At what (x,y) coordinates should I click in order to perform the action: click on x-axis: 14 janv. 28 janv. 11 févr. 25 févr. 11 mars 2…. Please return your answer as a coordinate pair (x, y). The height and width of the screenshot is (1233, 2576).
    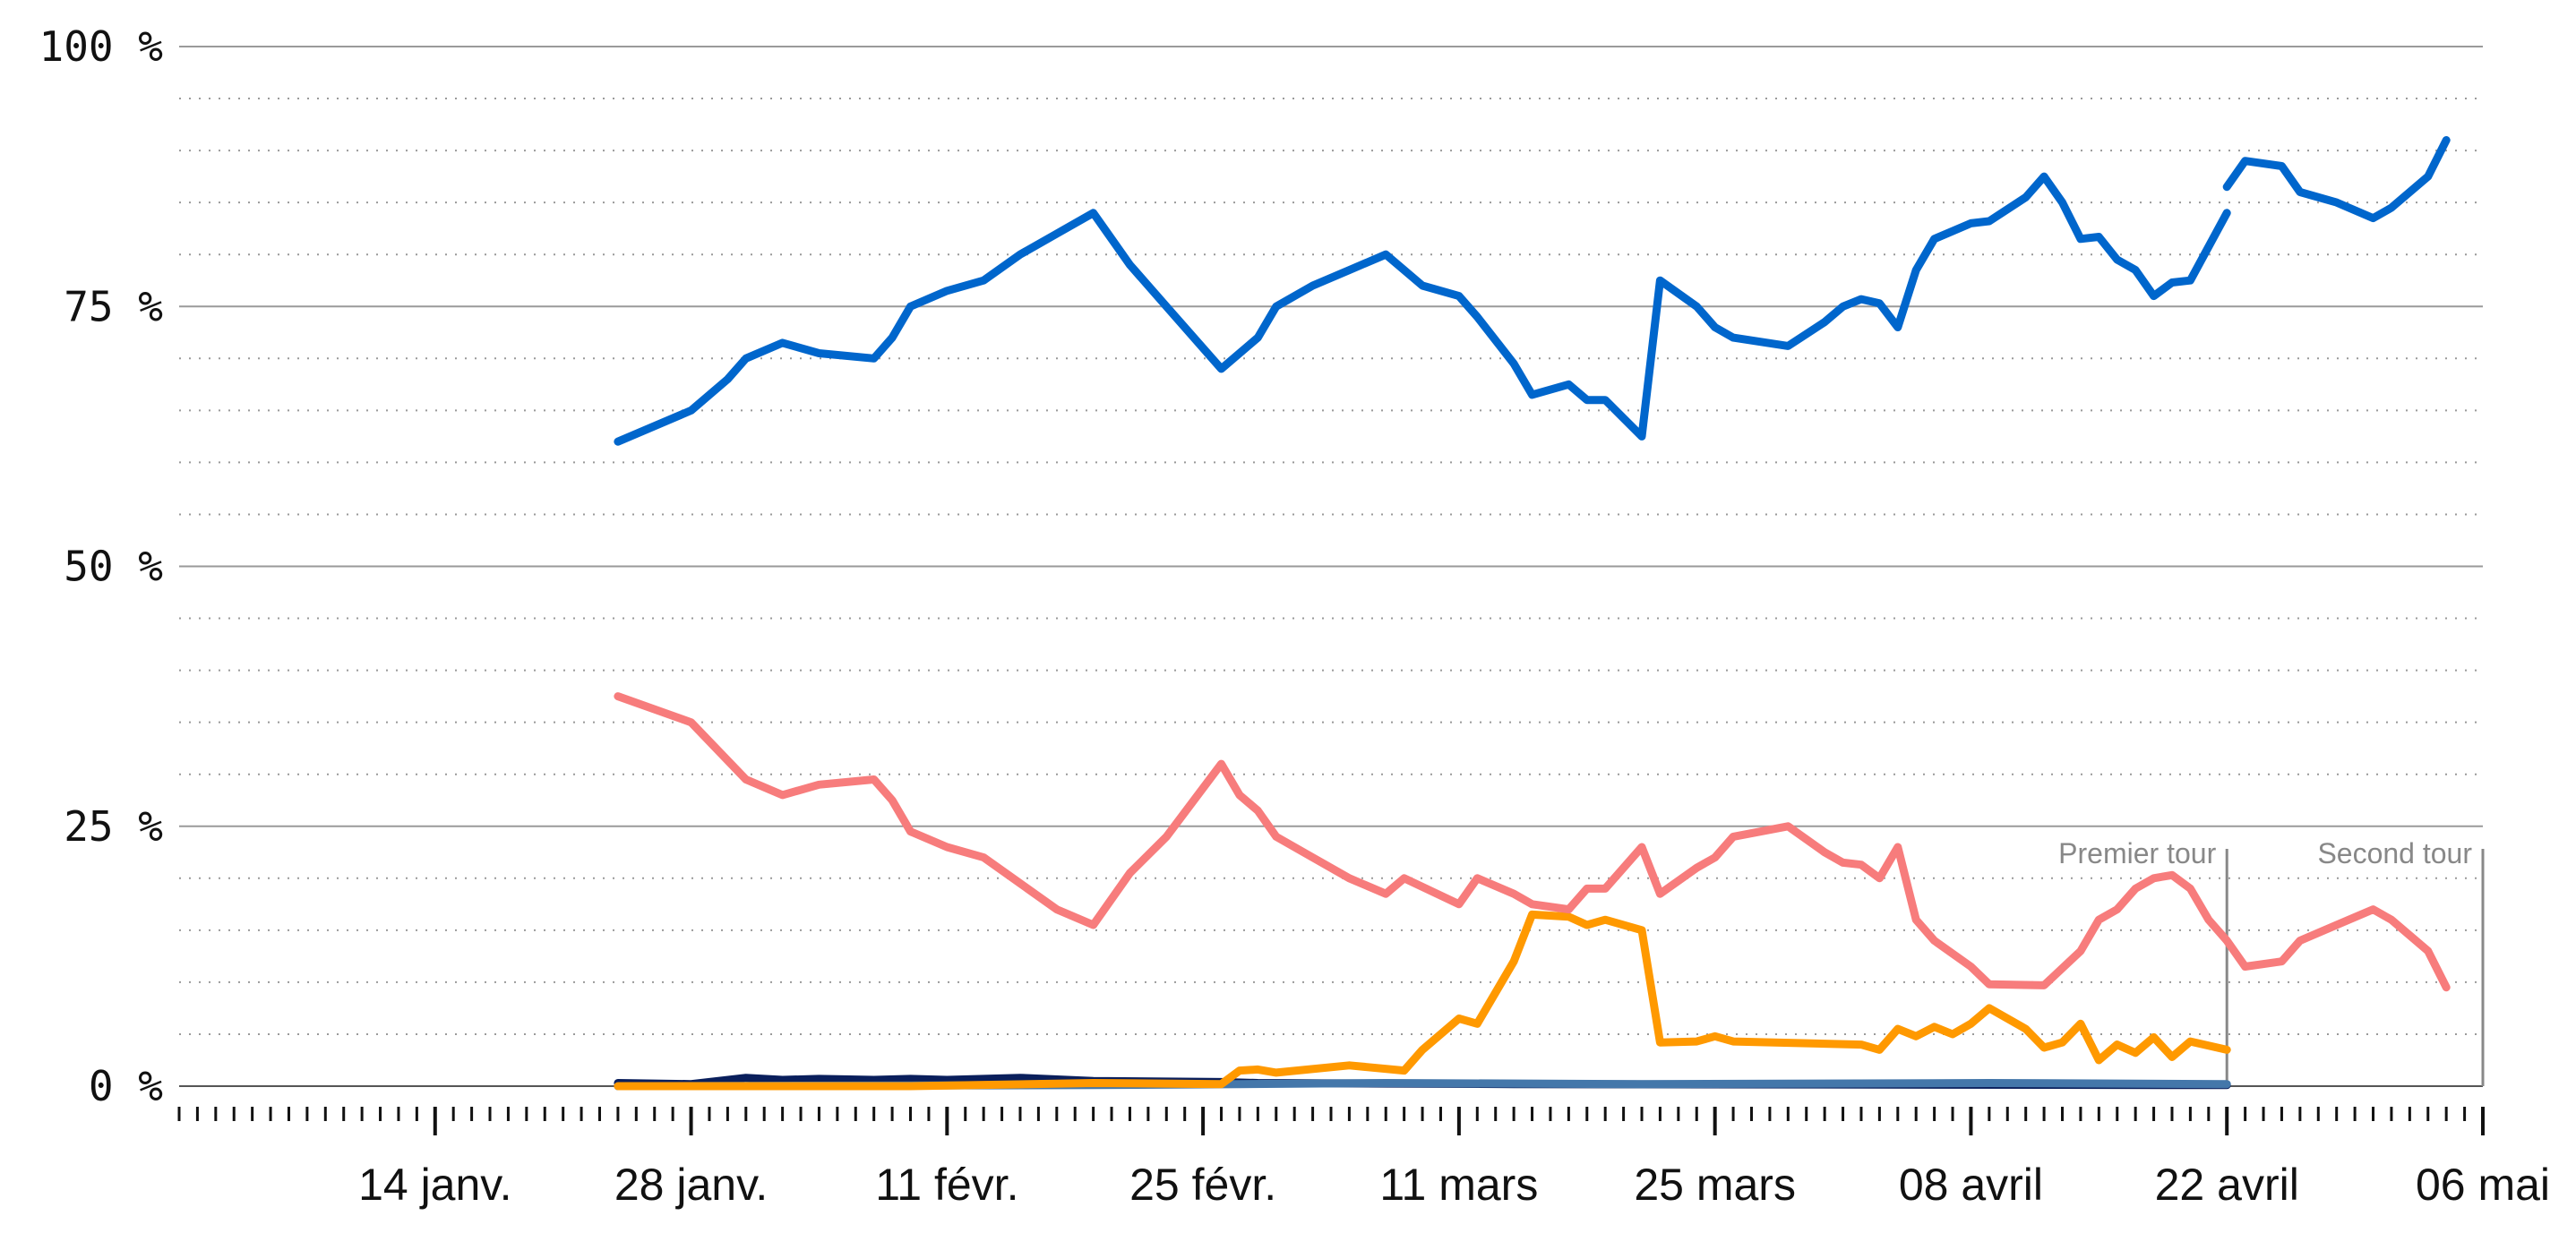
    Looking at the image, I should click on (1363, 1159).